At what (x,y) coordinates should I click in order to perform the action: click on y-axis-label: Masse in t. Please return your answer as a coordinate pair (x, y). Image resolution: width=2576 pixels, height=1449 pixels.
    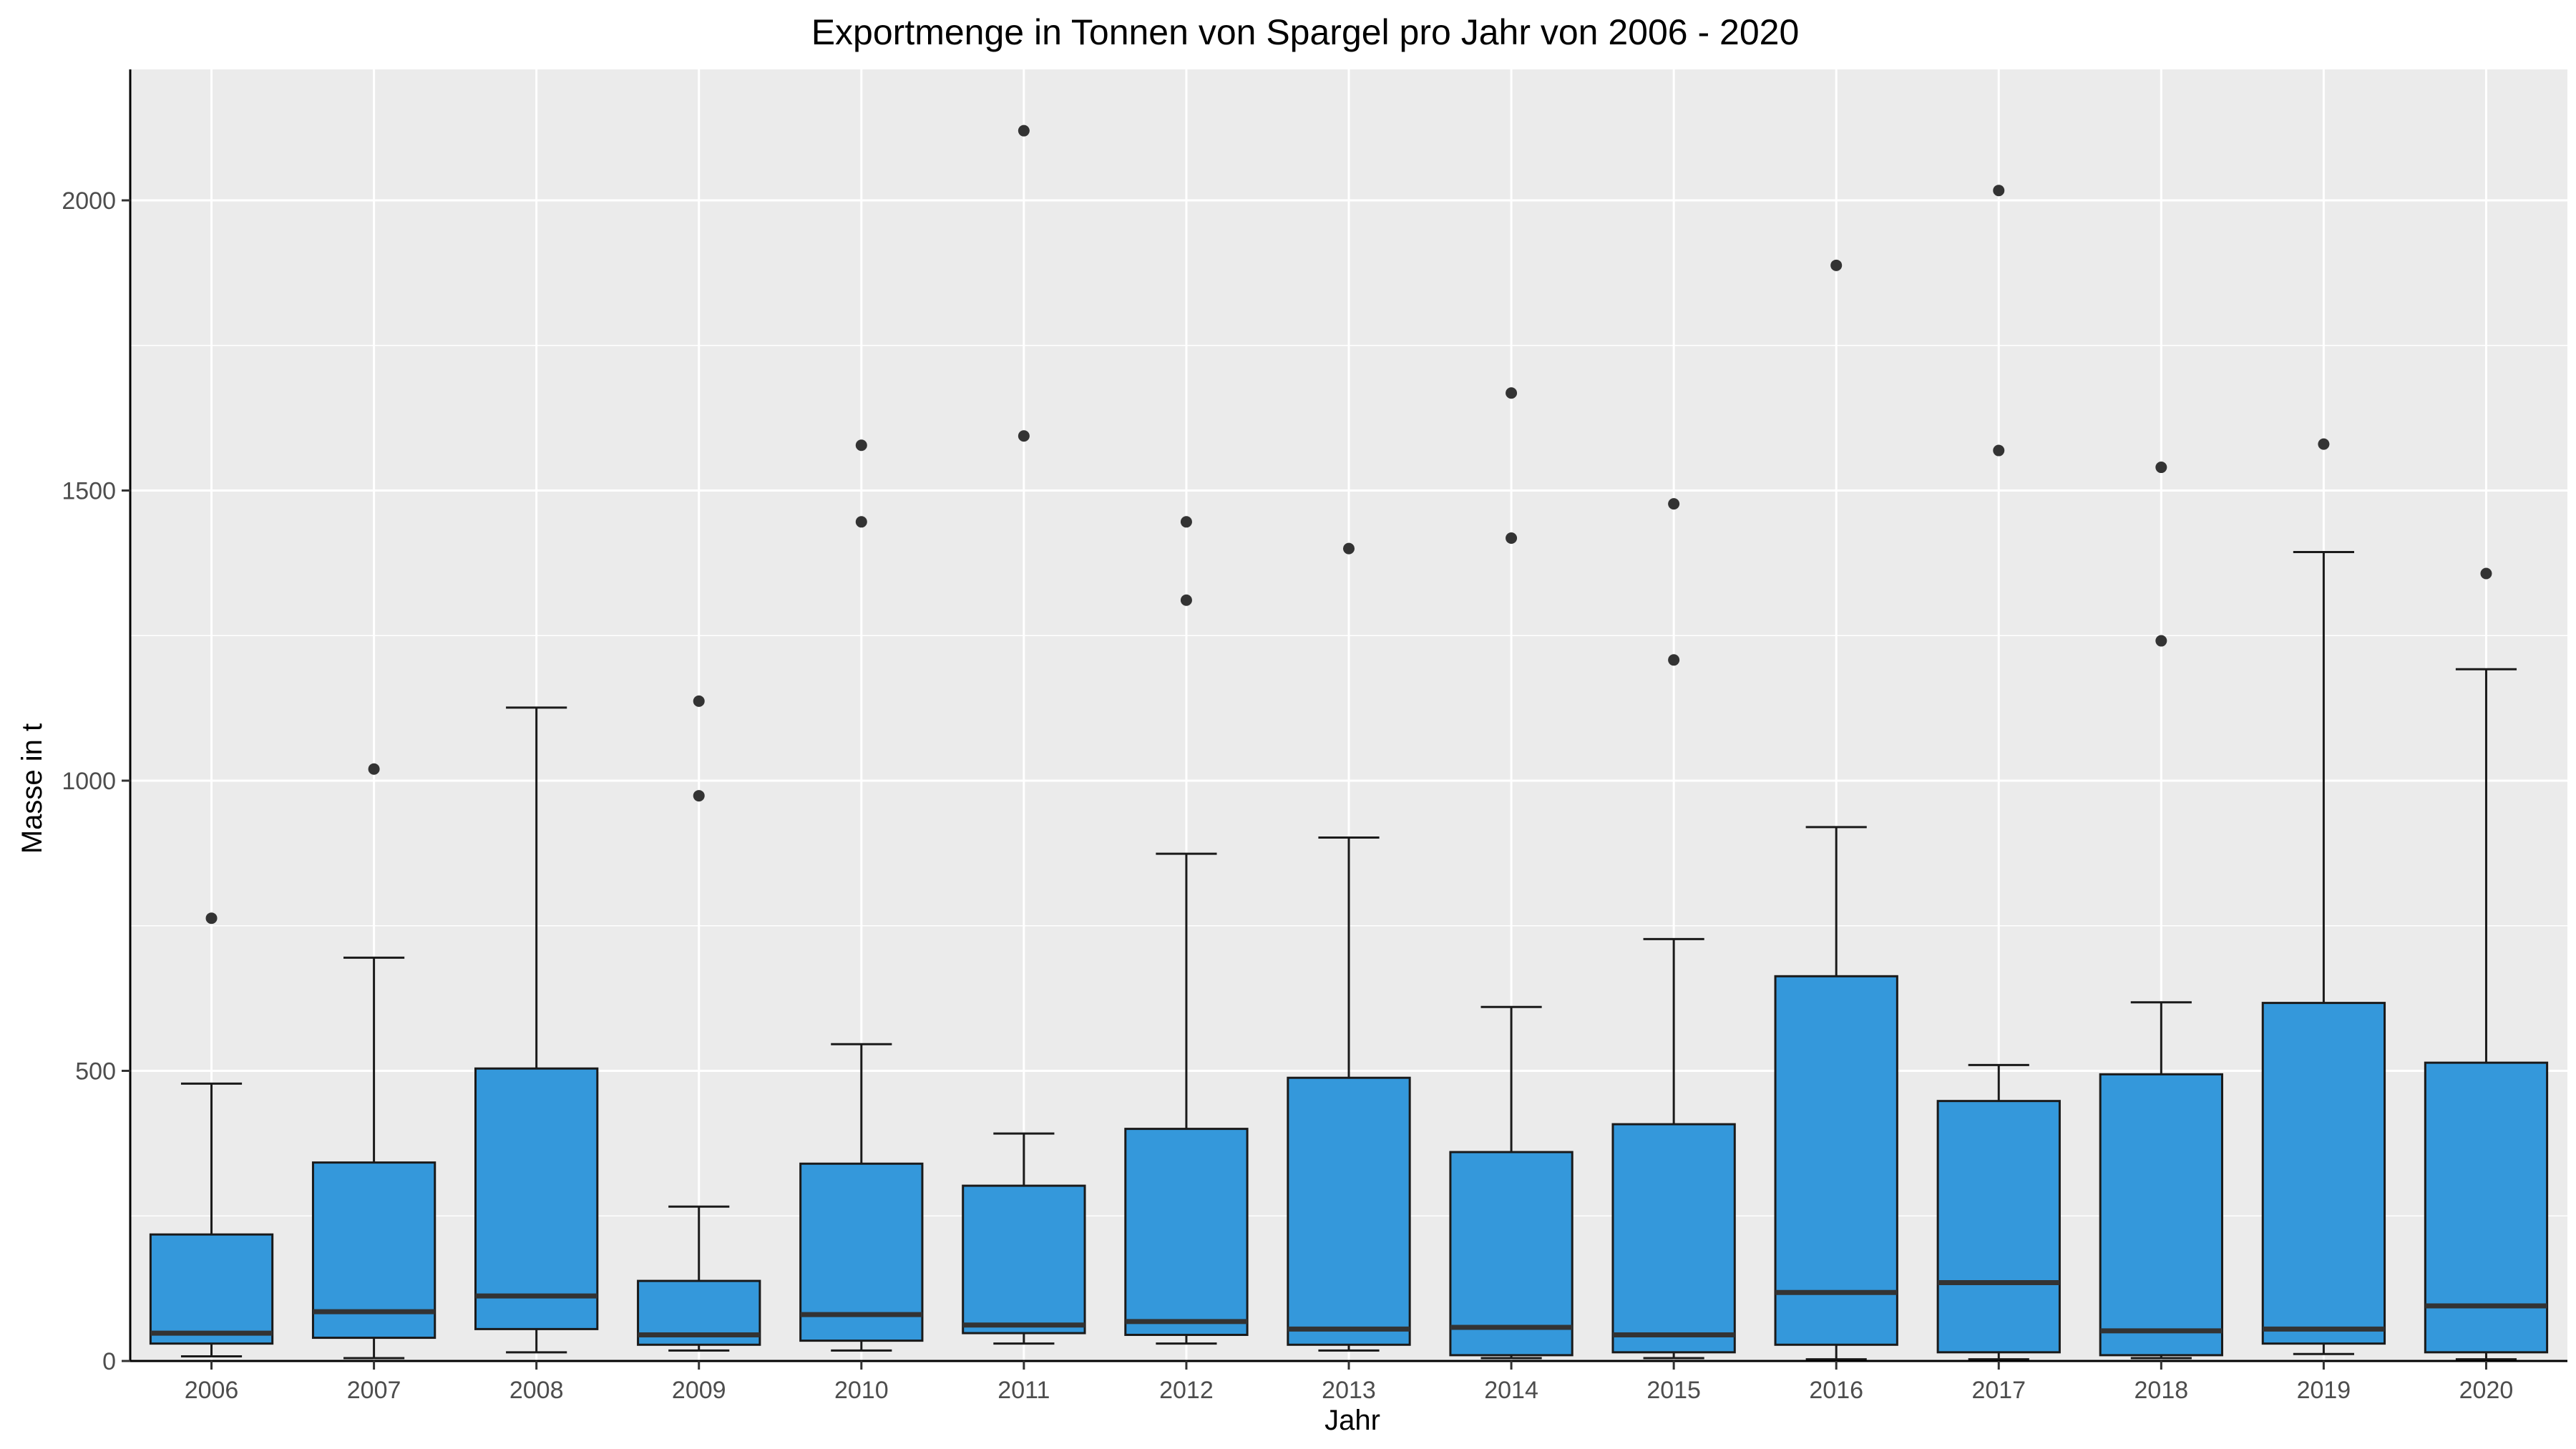
    Looking at the image, I should click on (32, 788).